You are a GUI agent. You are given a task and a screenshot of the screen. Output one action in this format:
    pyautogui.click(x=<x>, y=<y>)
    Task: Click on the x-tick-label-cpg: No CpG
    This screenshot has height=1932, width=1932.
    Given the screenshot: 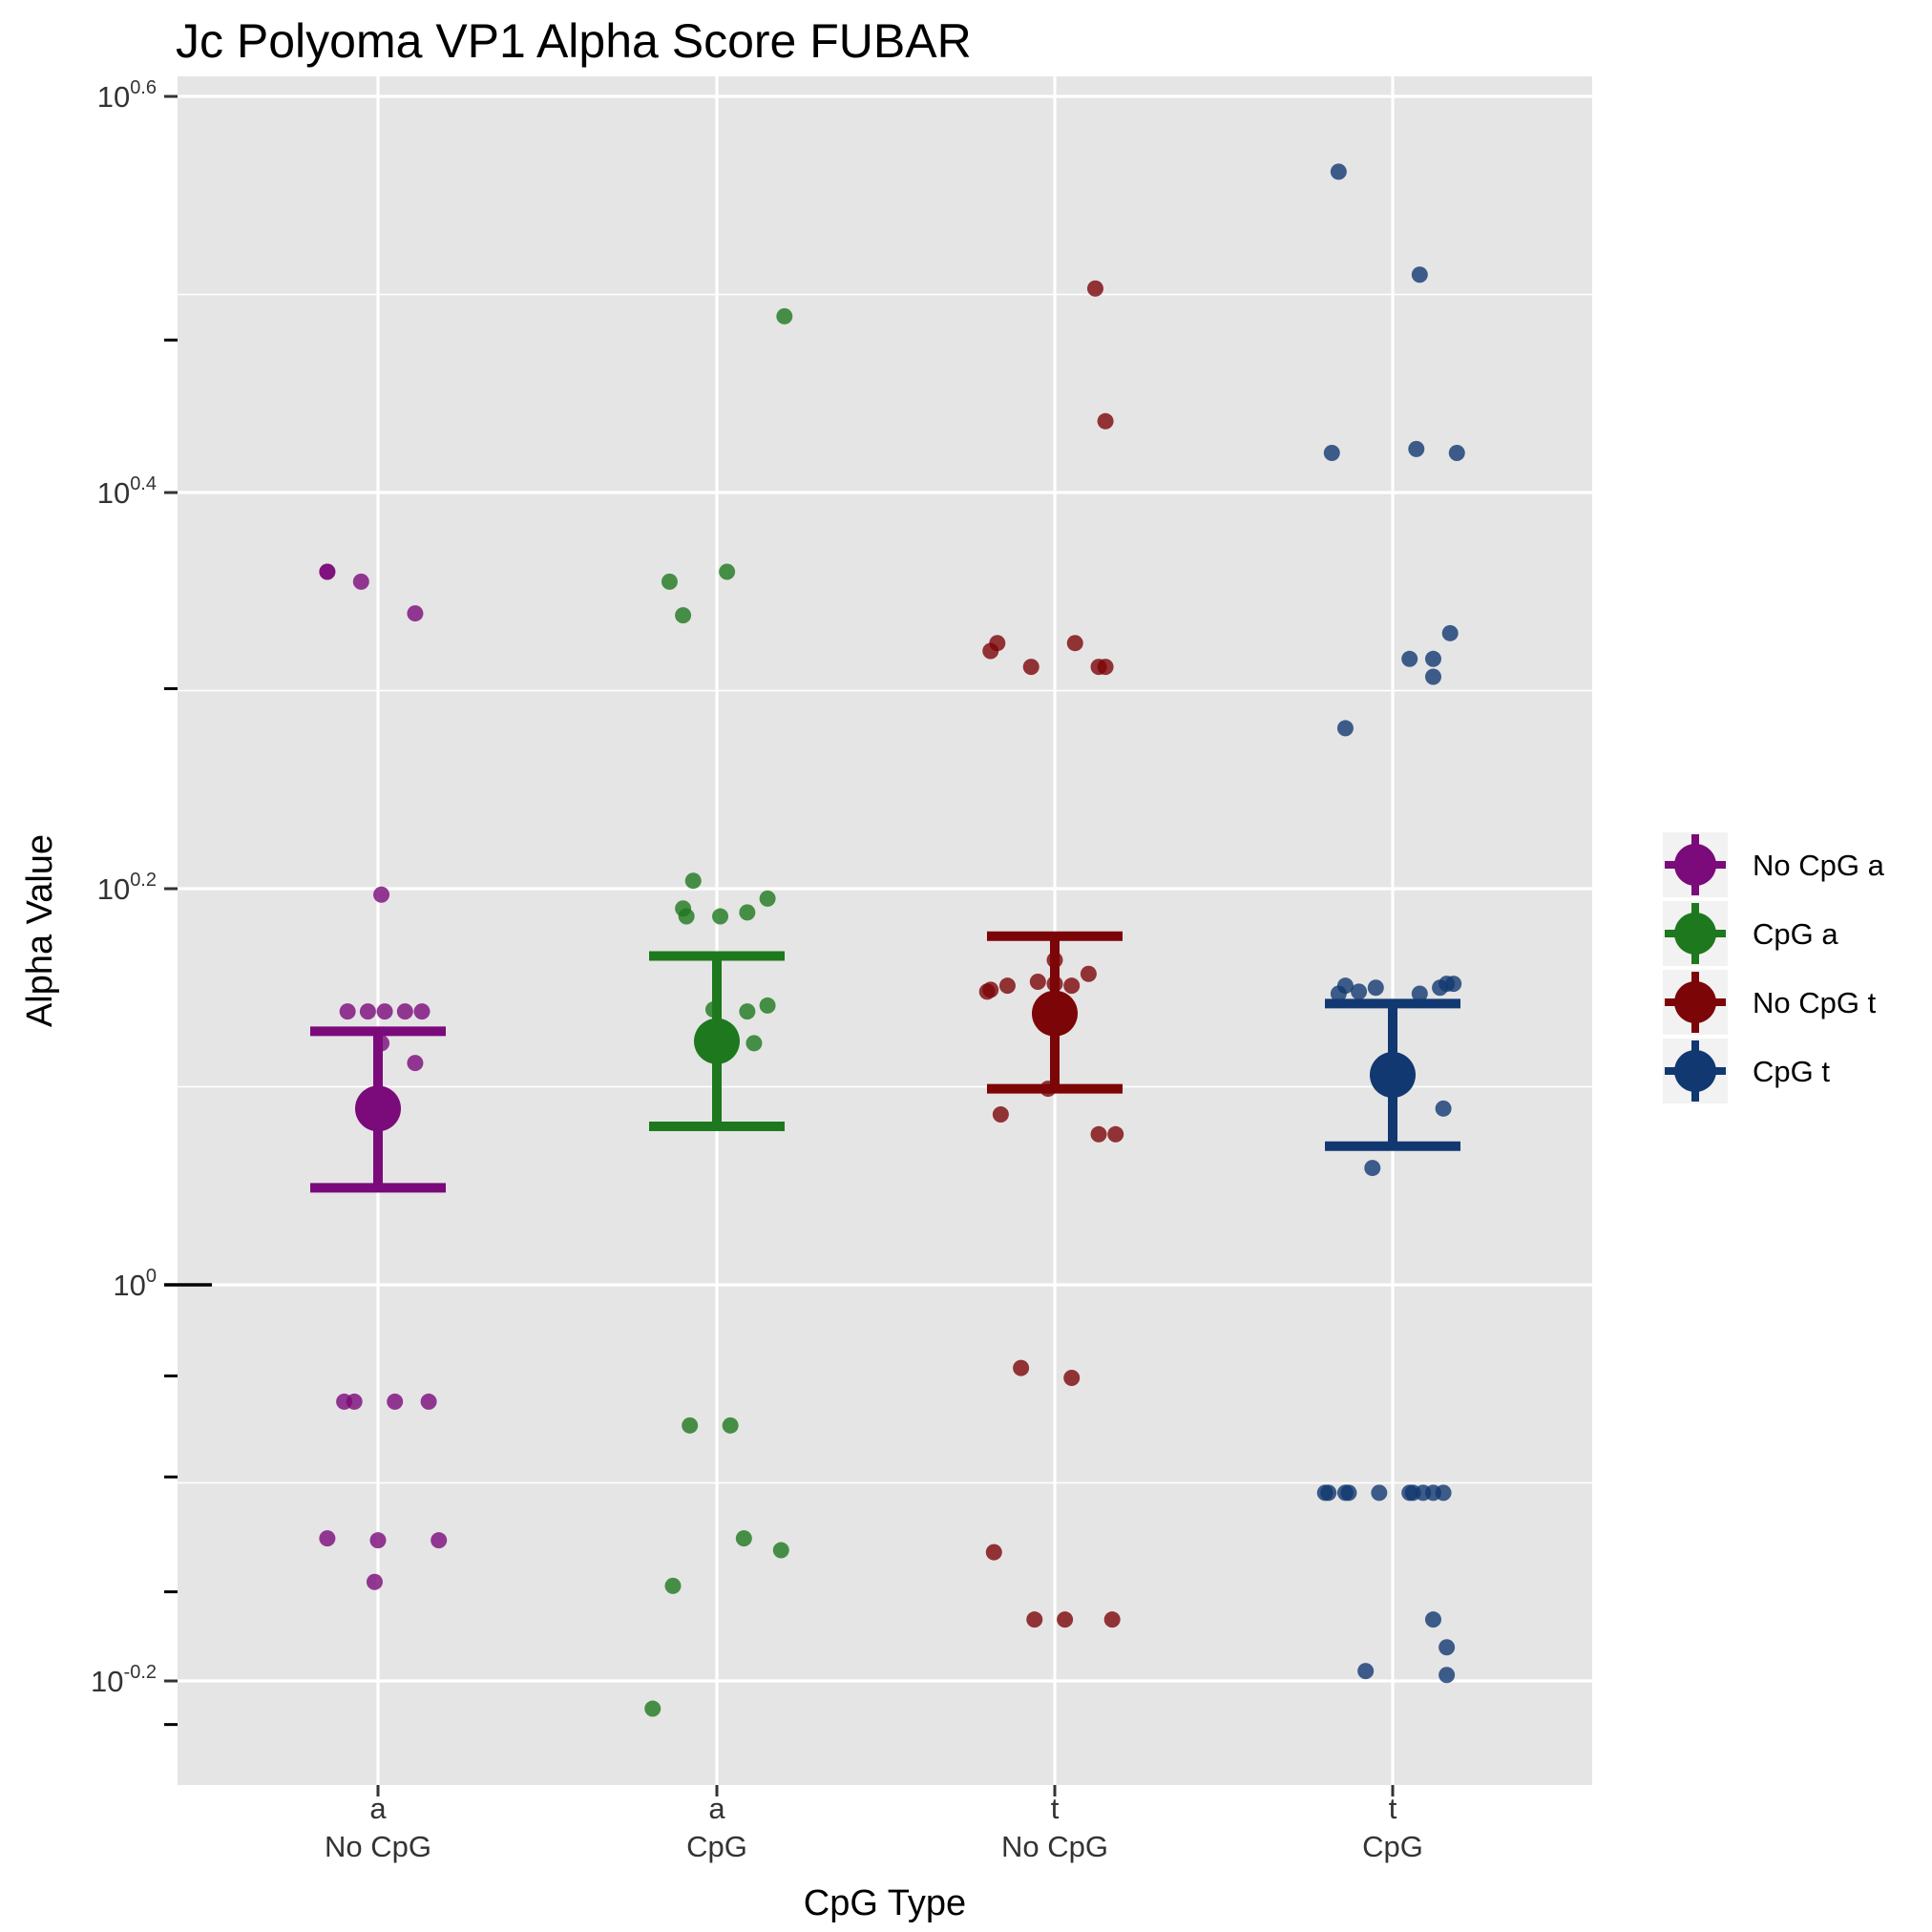 What is the action you would take?
    pyautogui.click(x=378, y=1847)
    